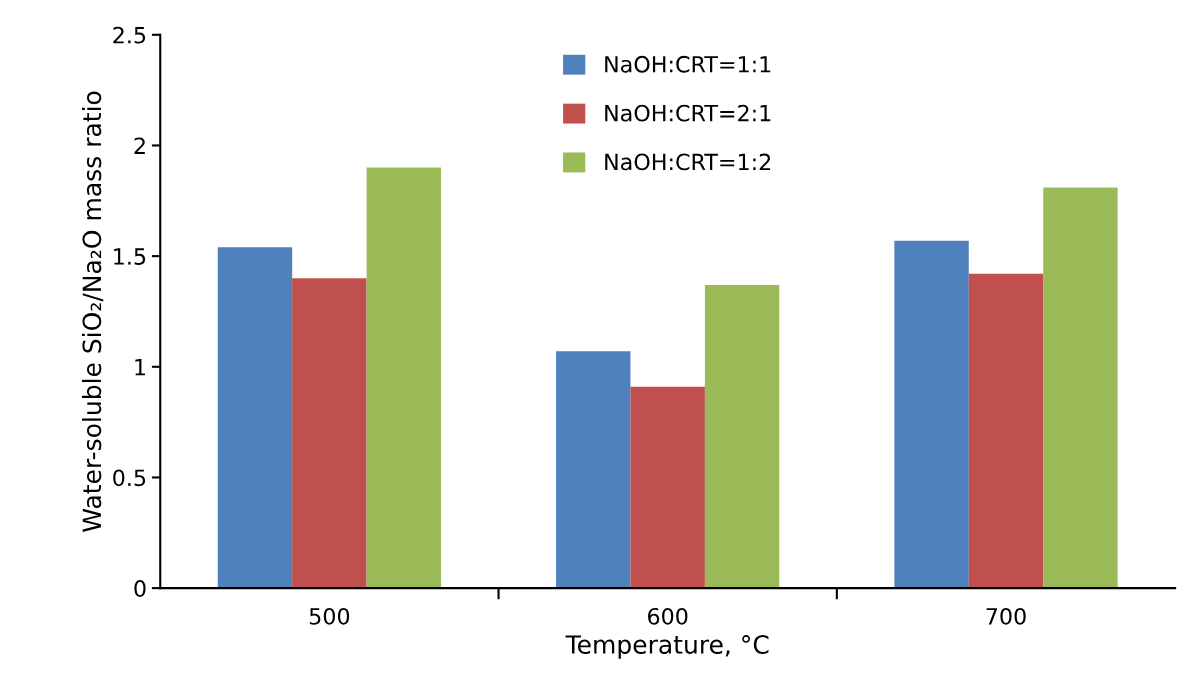 Image resolution: width=1187 pixels, height=696 pixels. Describe the element at coordinates (667, 647) in the screenshot. I see `x-axis-title: Temperature, °C` at that location.